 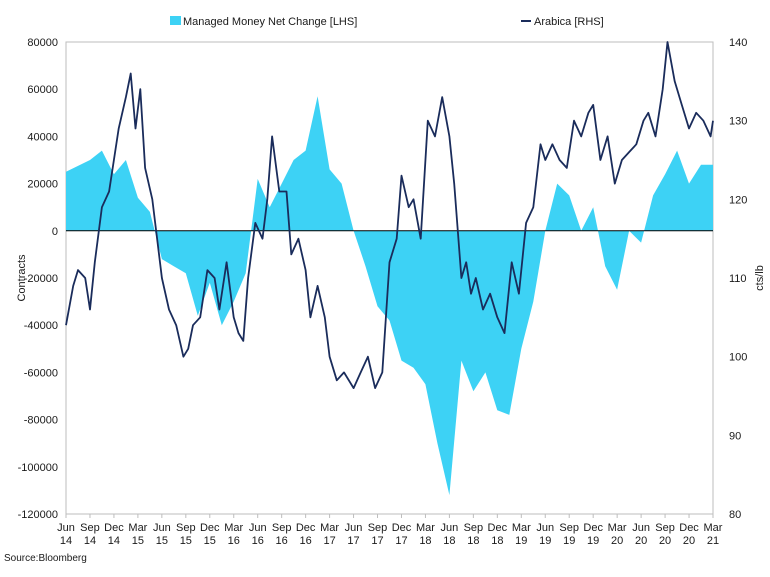 I want to click on left-tick-label: -40000, so click(x=41, y=326).